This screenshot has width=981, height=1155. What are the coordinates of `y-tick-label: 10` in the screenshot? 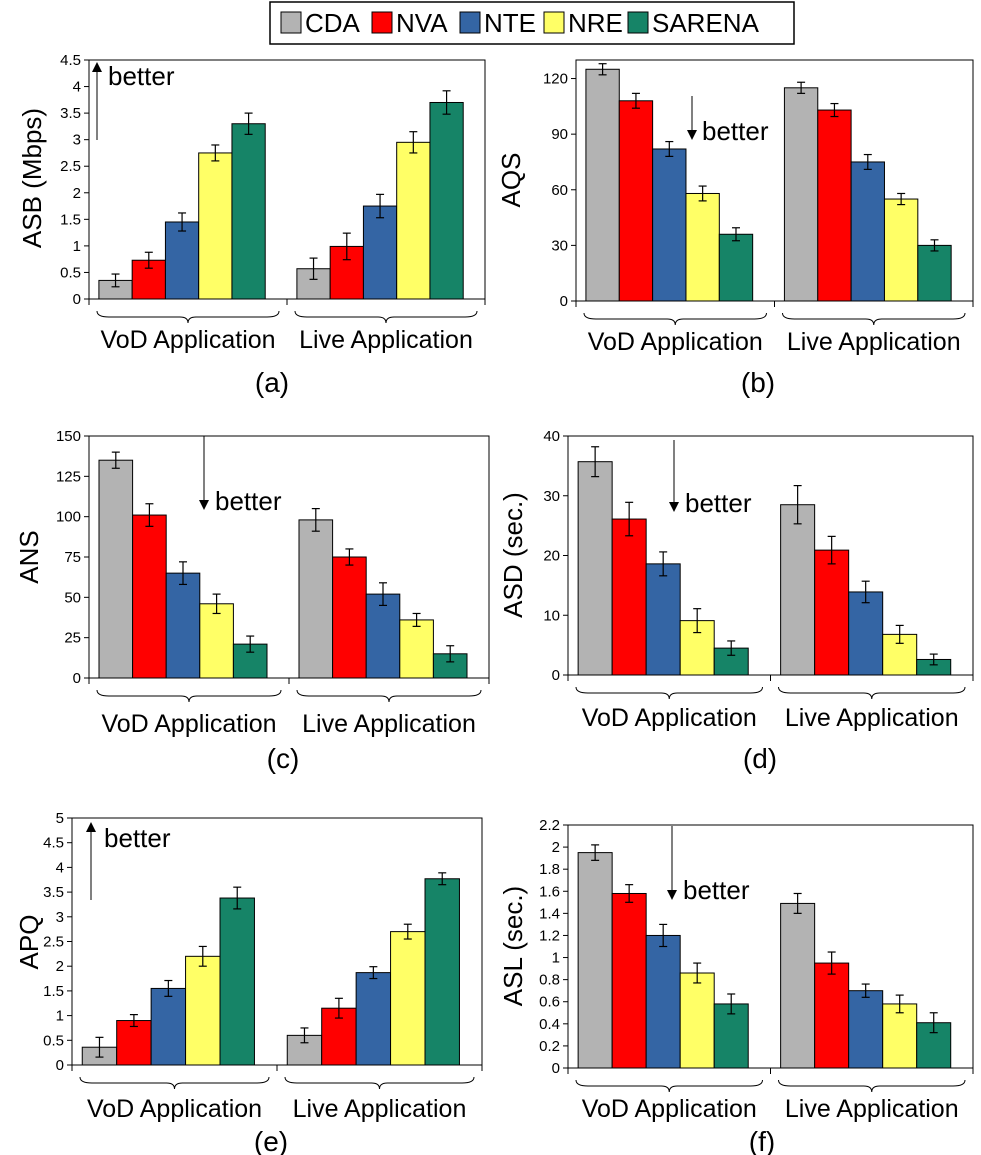 It's located at (551, 615).